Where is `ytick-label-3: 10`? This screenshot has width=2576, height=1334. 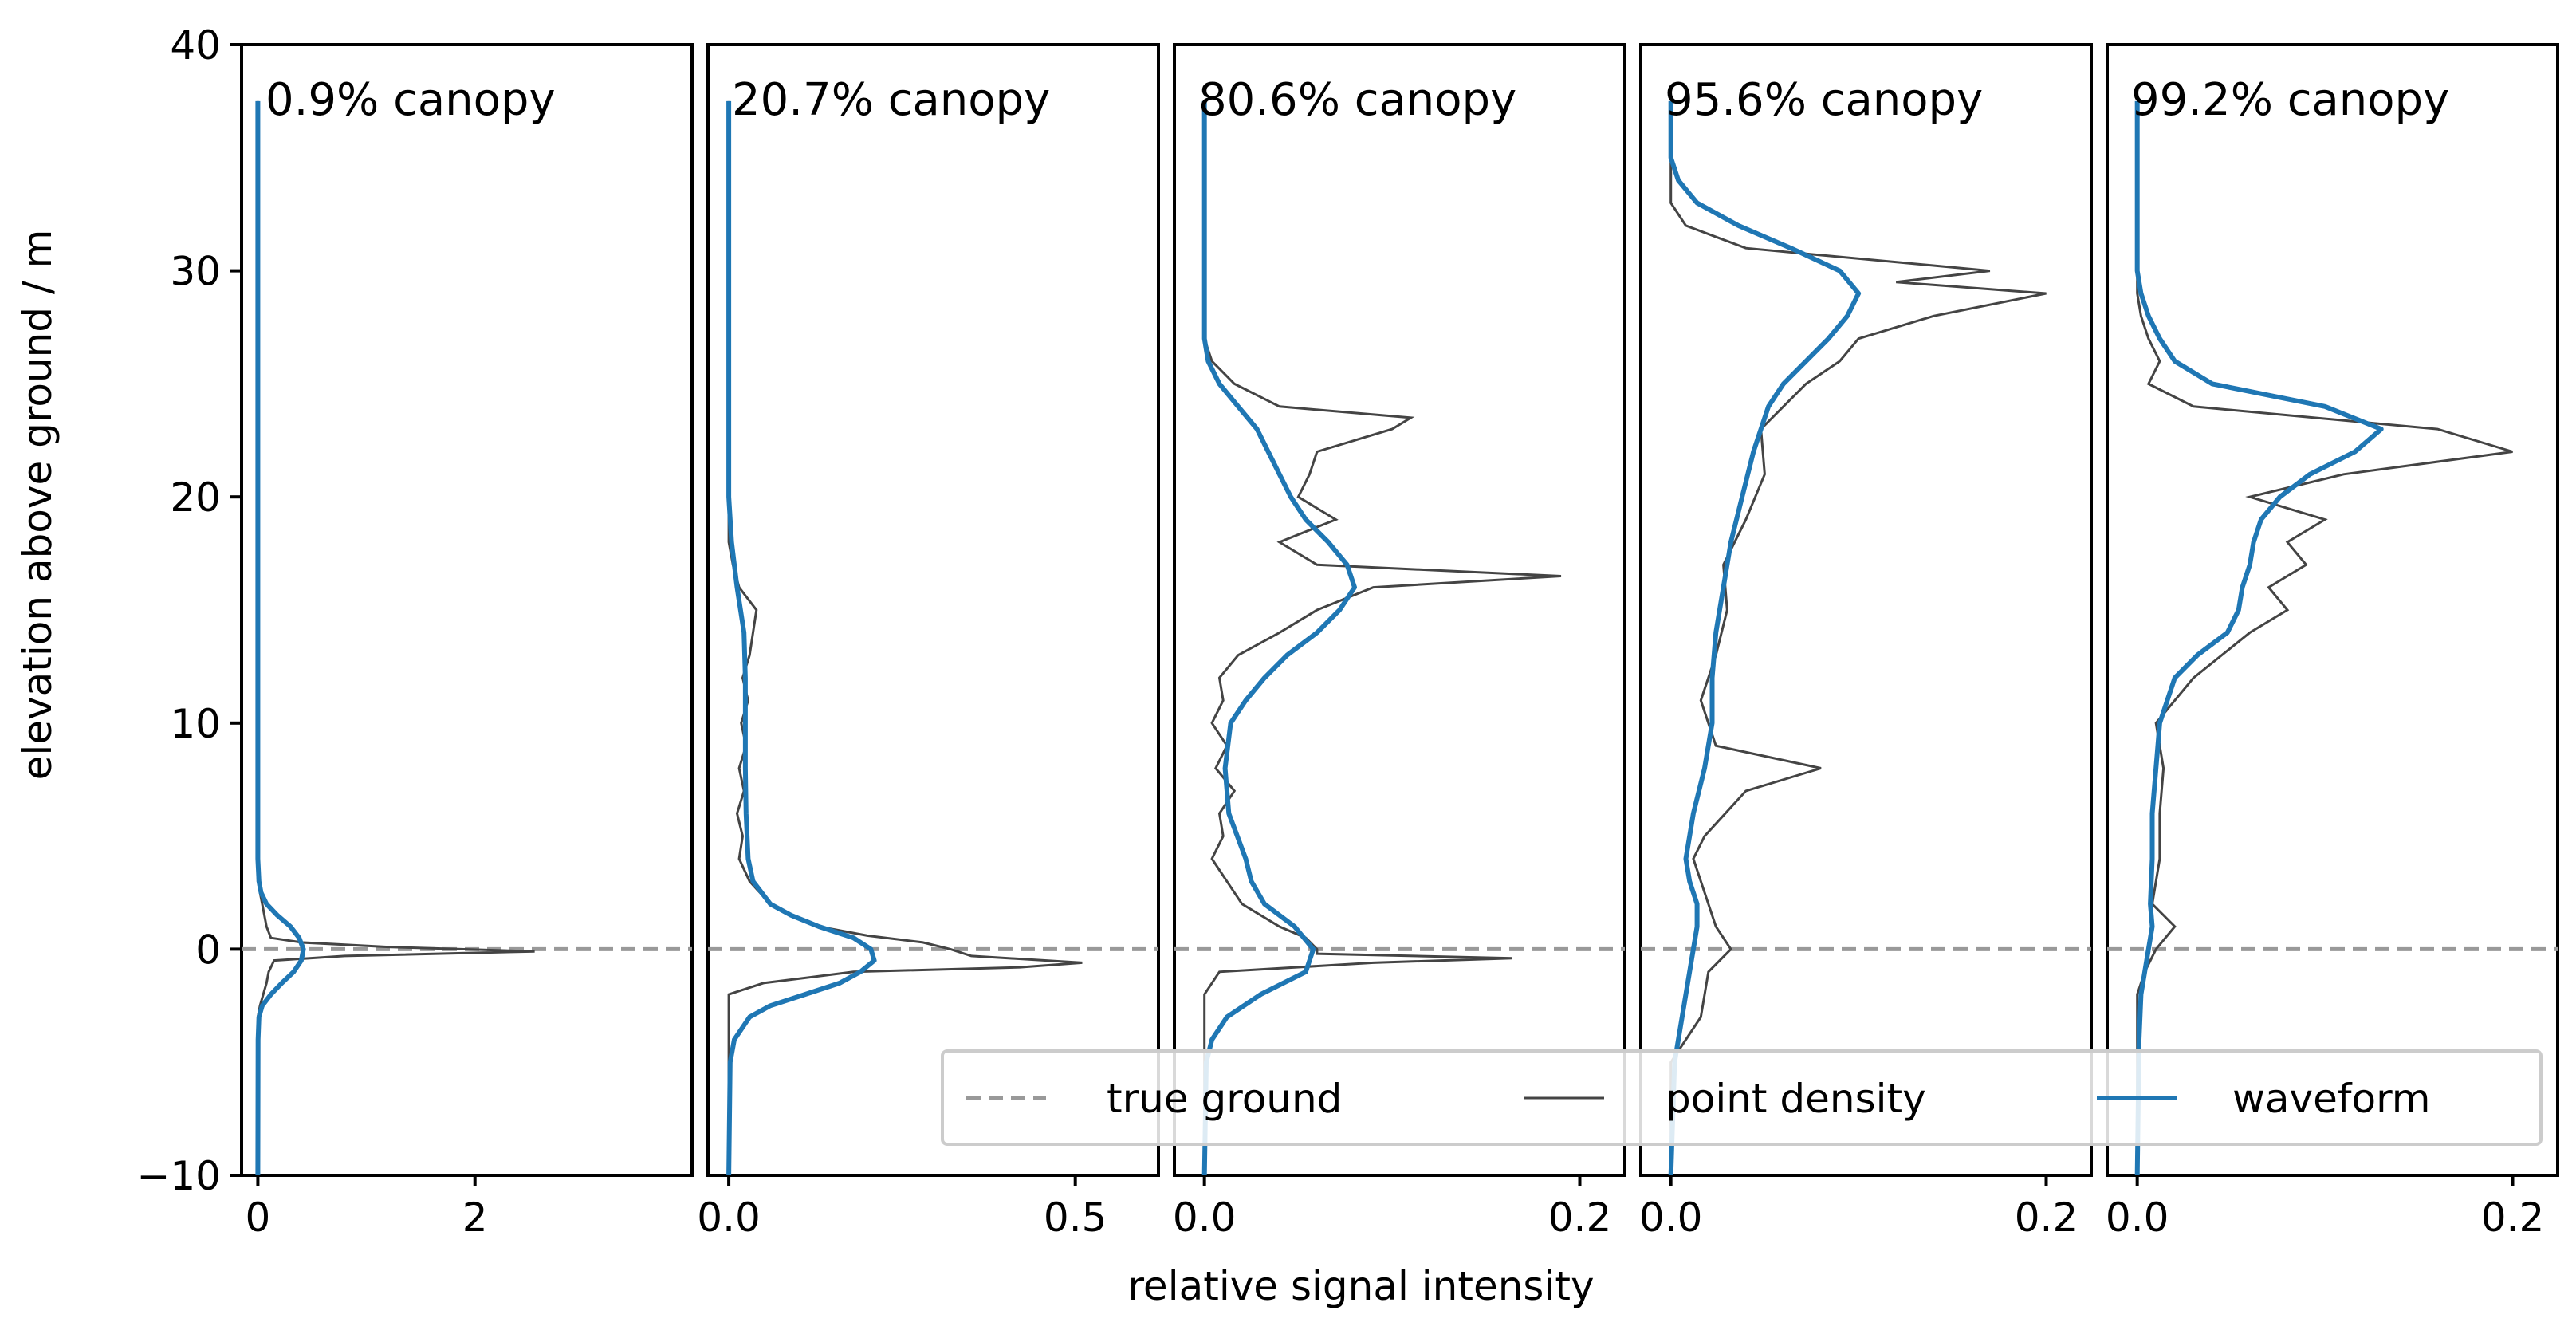
ytick-label-3: 10 is located at coordinates (196, 724).